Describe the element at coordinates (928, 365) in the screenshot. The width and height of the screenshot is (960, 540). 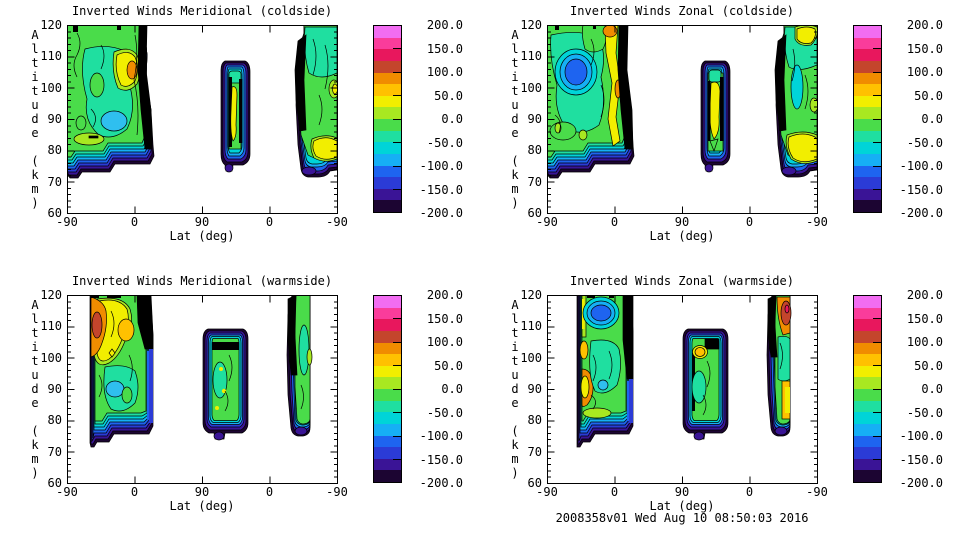
I see `colorbar-label: 50.0` at that location.